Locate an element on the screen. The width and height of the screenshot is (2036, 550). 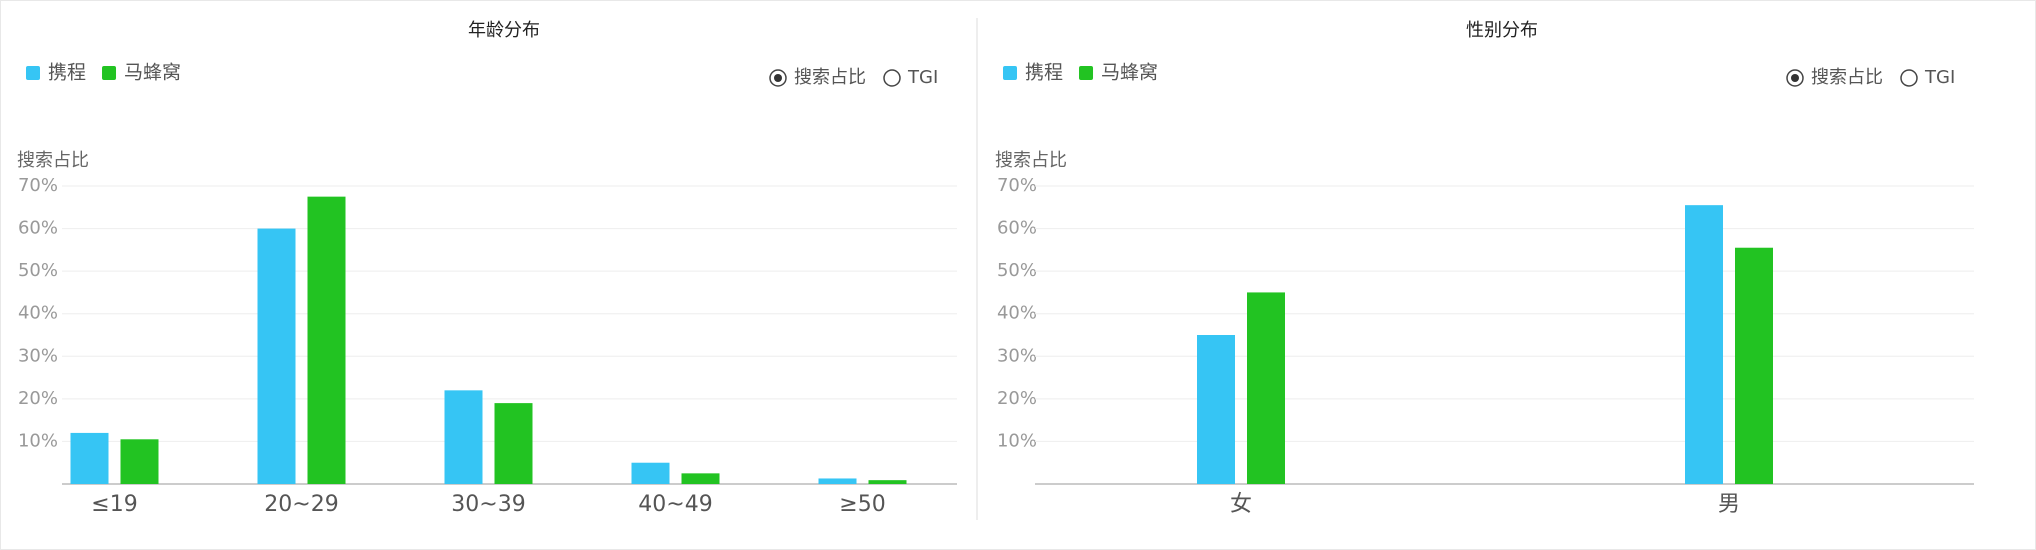
chart-title: 性别分布 is located at coordinates (1502, 30).